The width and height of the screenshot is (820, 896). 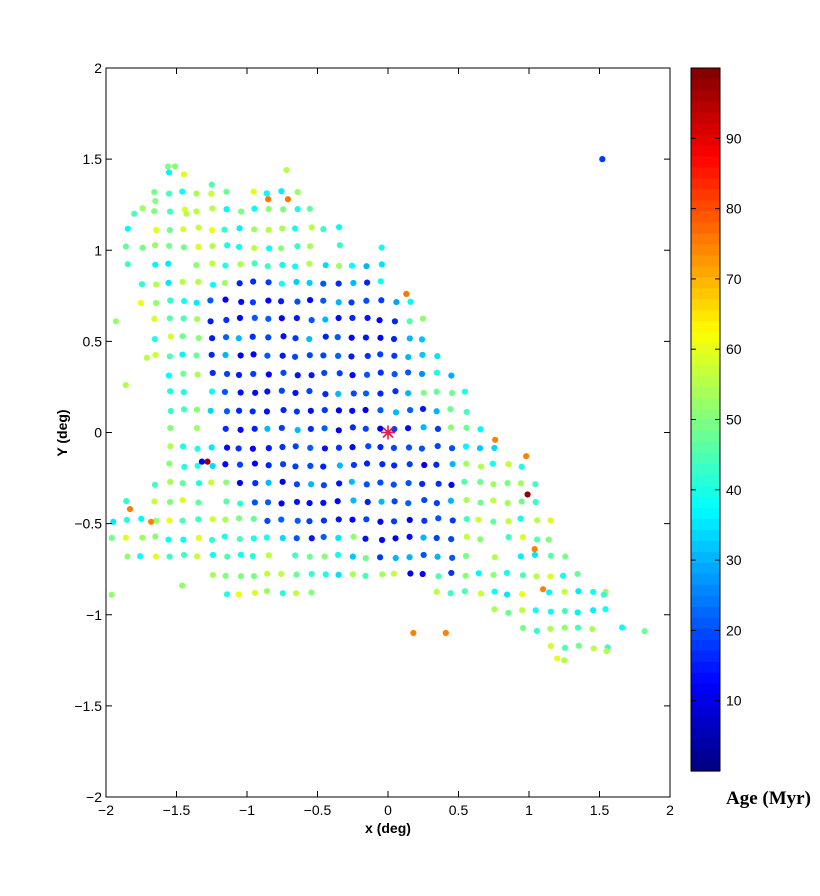 I want to click on x-tick-label: −0.5, so click(x=318, y=810).